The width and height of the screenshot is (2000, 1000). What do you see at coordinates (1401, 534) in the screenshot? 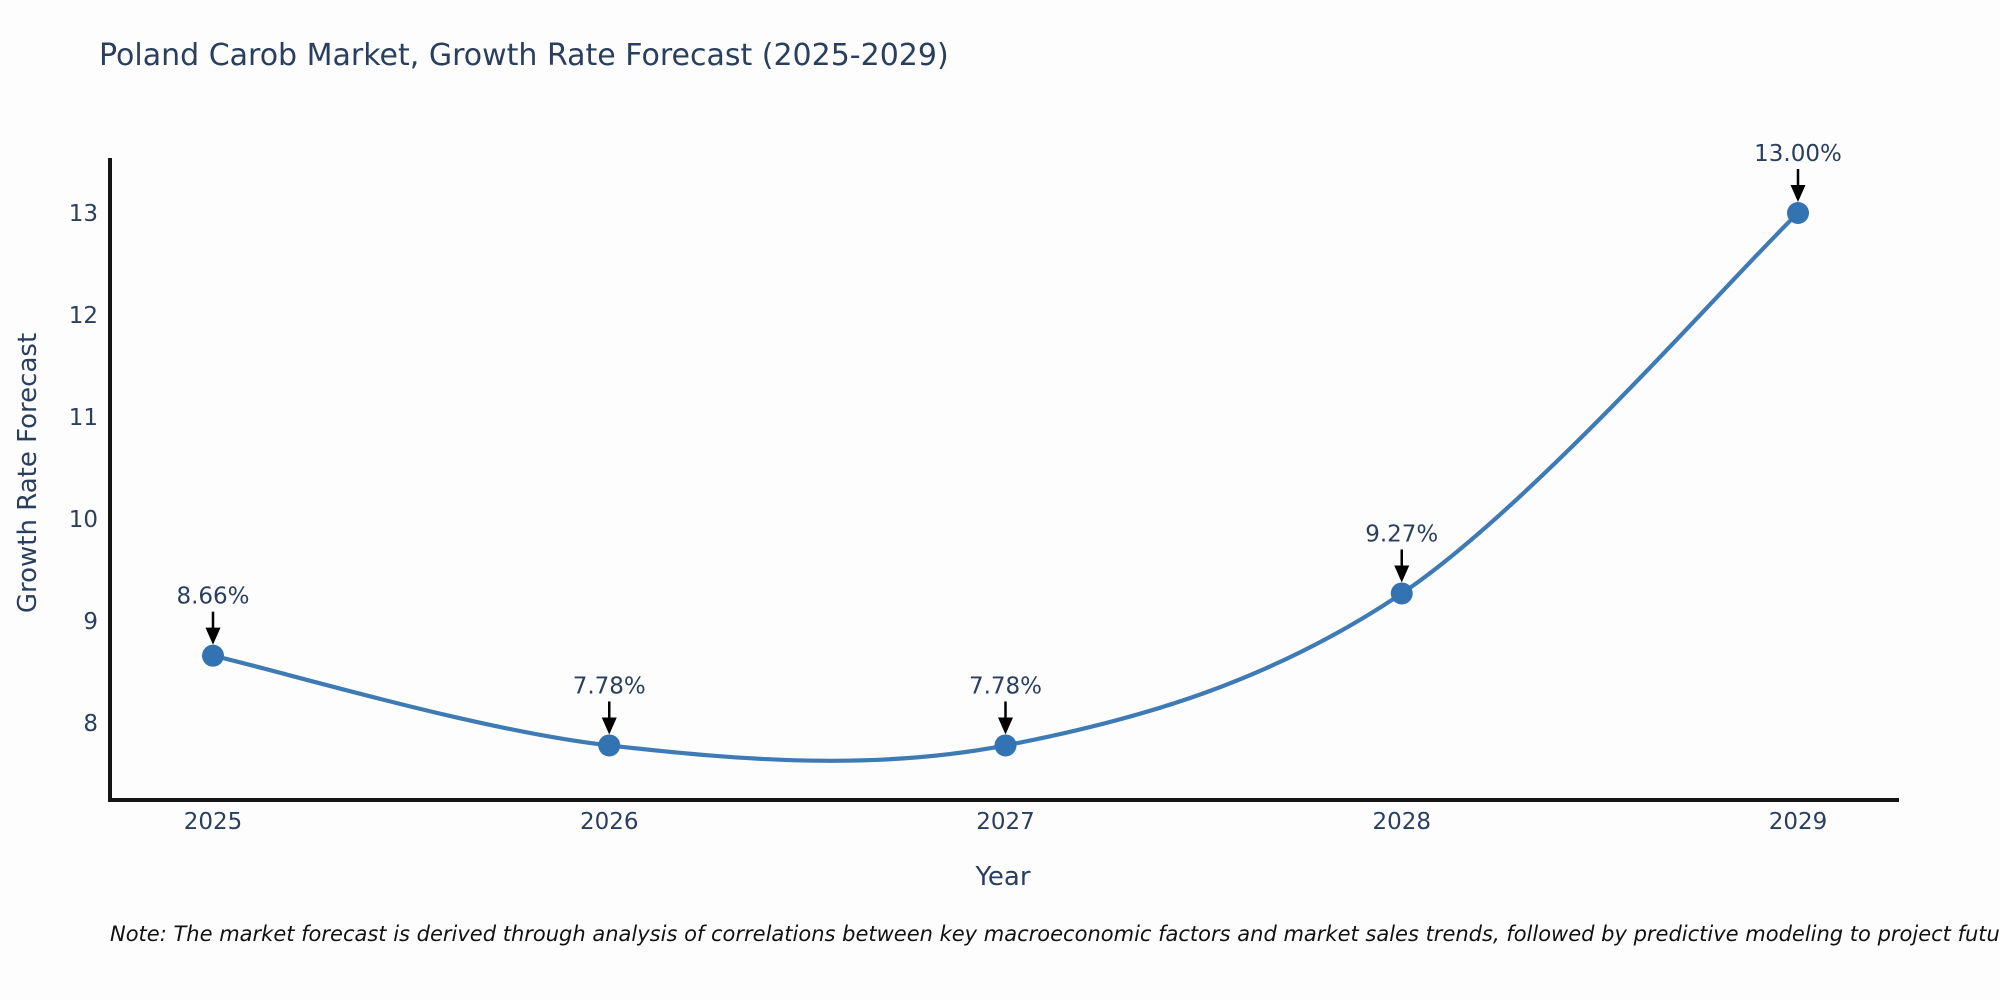
I see `point-value-label-2028: 9.27%` at bounding box center [1401, 534].